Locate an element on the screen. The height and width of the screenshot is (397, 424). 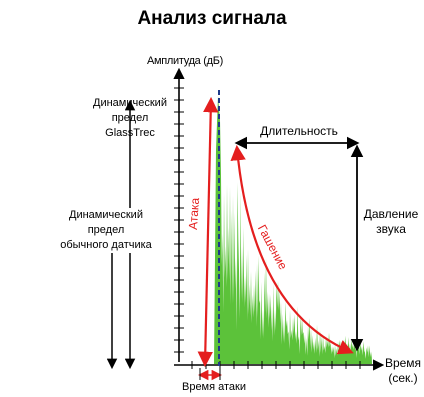
attack-label: Атака is located at coordinates (194, 213).